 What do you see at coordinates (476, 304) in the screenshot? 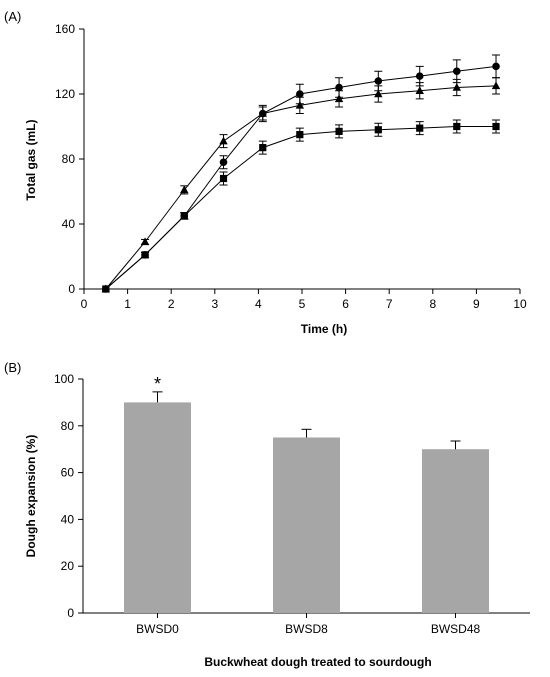
I see `x-tick-label: 9` at bounding box center [476, 304].